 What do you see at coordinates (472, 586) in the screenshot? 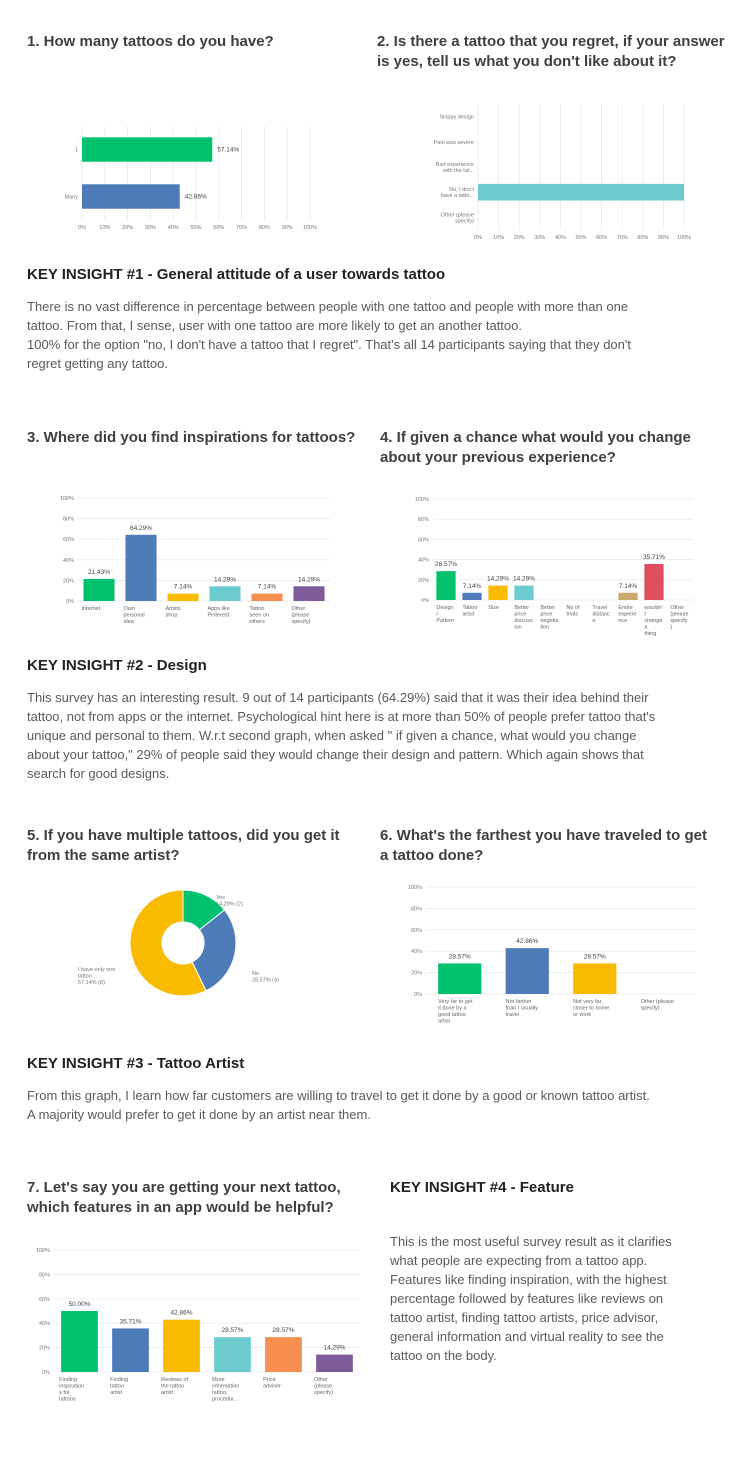
I see `data-label: 7.14%` at bounding box center [472, 586].